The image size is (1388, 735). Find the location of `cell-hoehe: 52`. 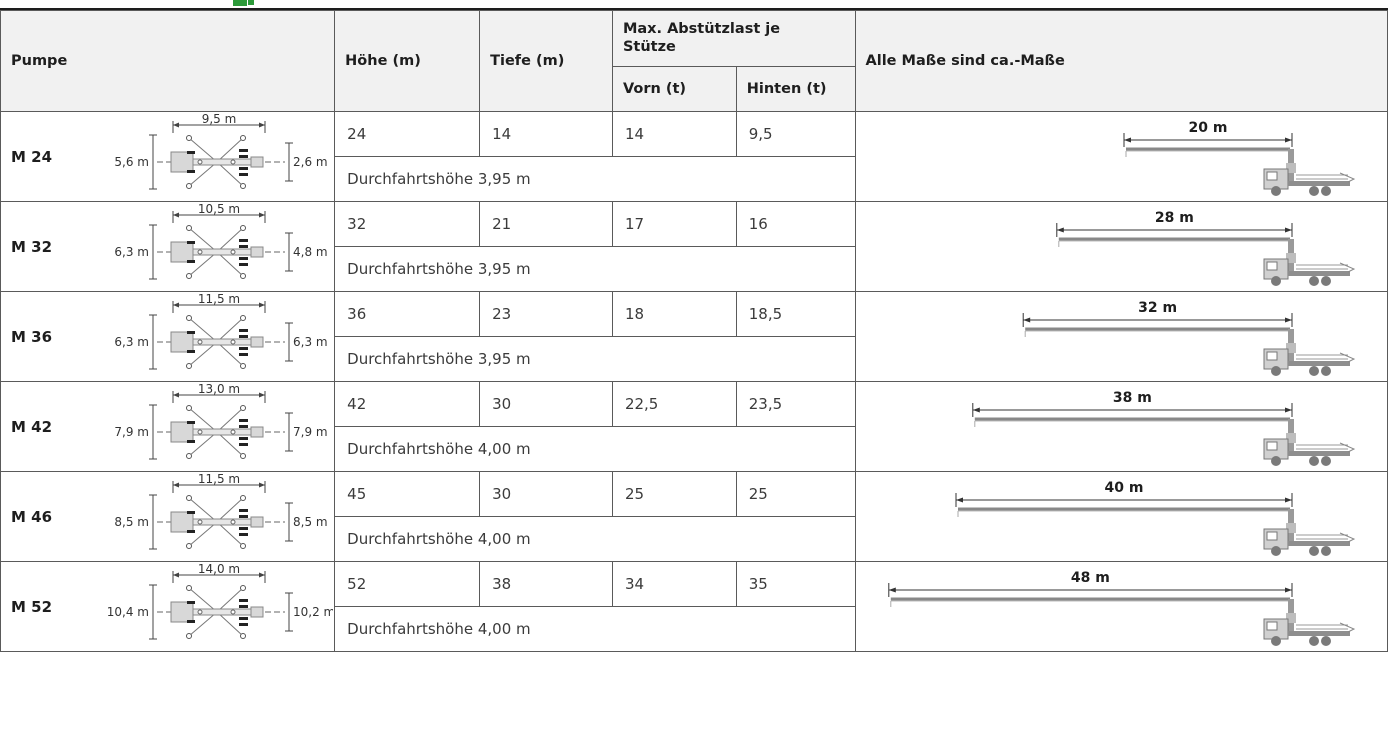

cell-hoehe: 52 is located at coordinates (407, 584).